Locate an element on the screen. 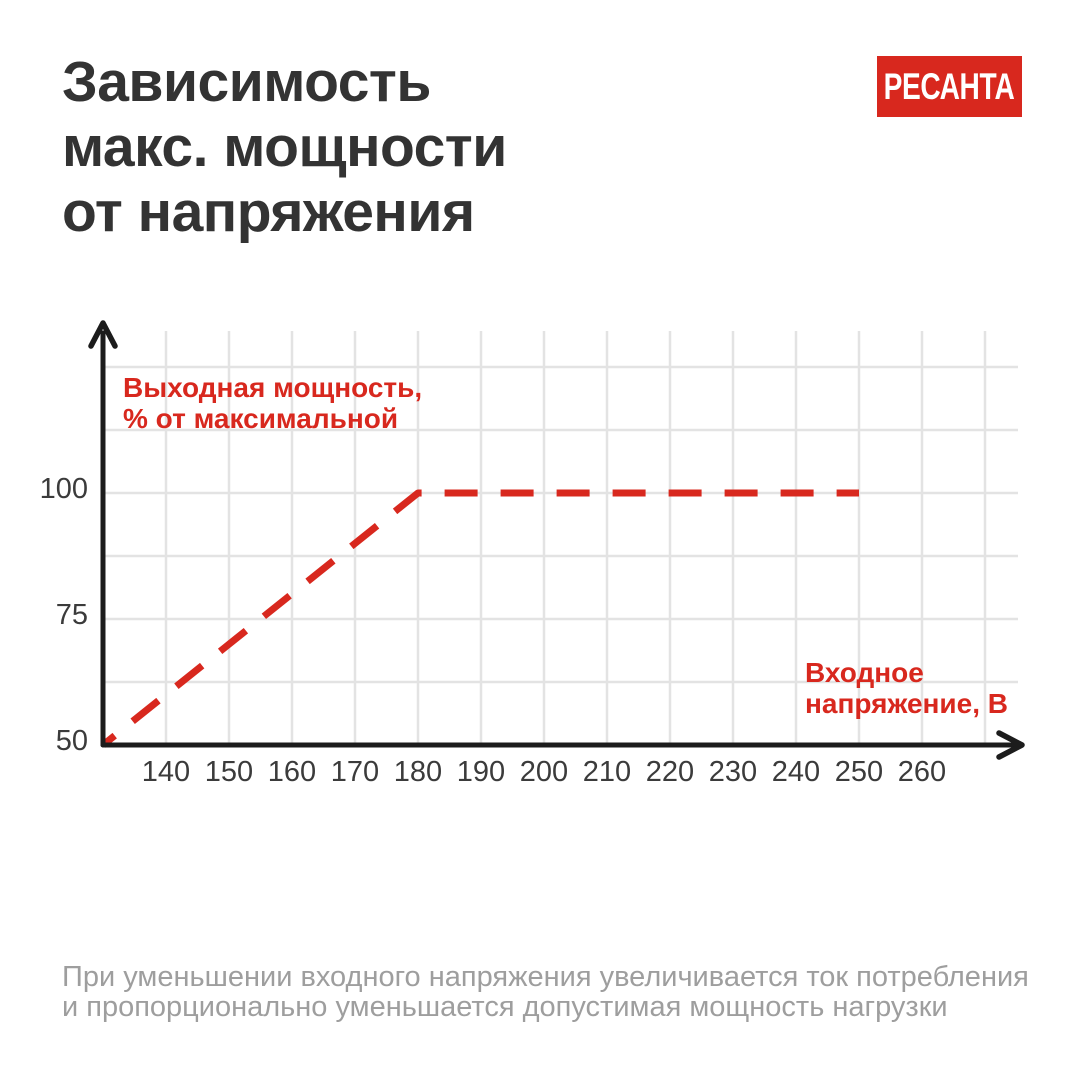 Image resolution: width=1080 pixels, height=1080 pixels. x-tick-label: 230 is located at coordinates (733, 772).